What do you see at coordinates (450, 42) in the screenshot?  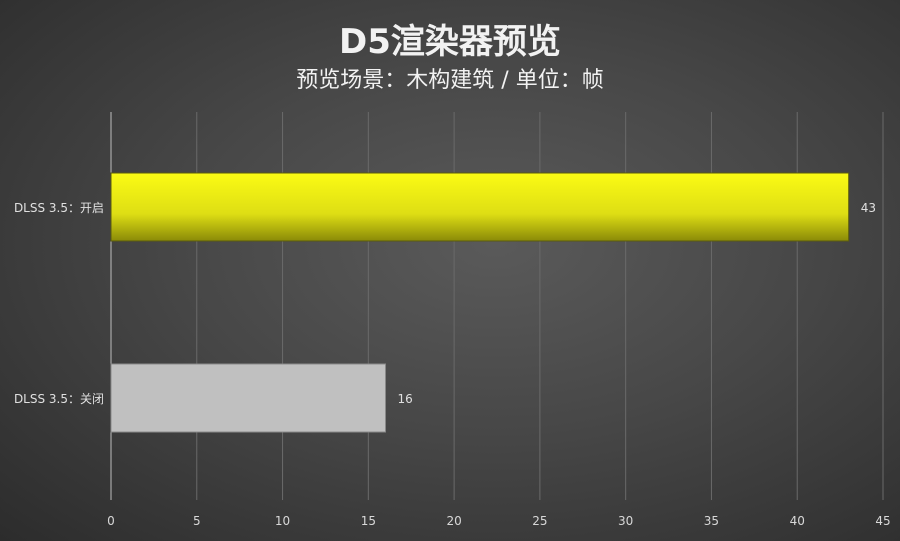 I see `chart-title: D5渲染器预览` at bounding box center [450, 42].